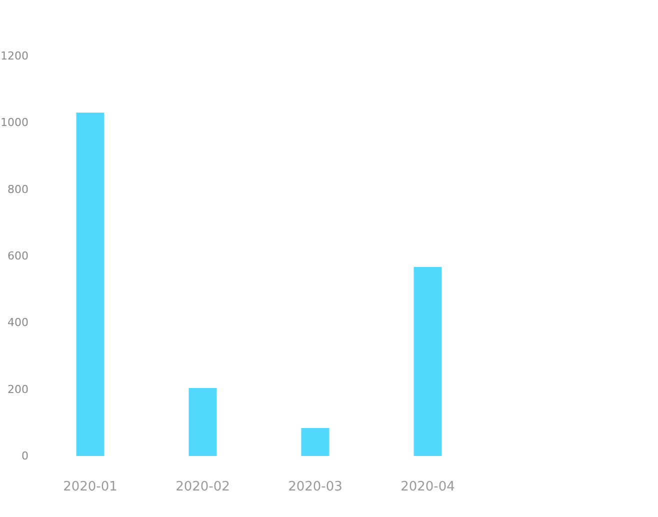 The height and width of the screenshot is (517, 658). I want to click on y-tick-label: 200, so click(18, 389).